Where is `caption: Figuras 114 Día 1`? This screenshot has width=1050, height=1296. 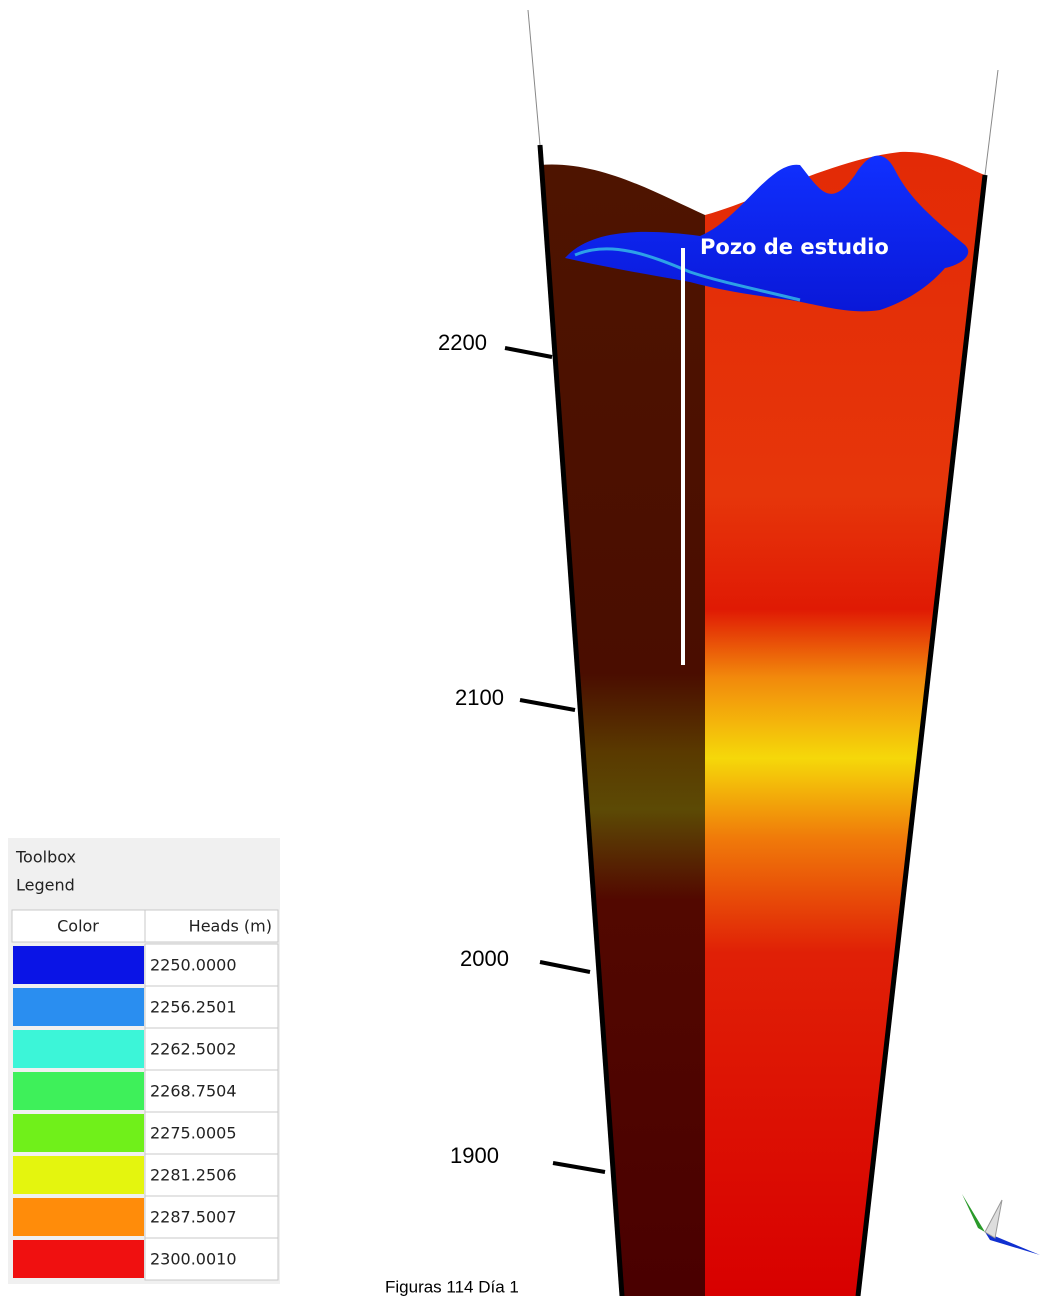 caption: Figuras 114 Día 1 is located at coordinates (452, 1286).